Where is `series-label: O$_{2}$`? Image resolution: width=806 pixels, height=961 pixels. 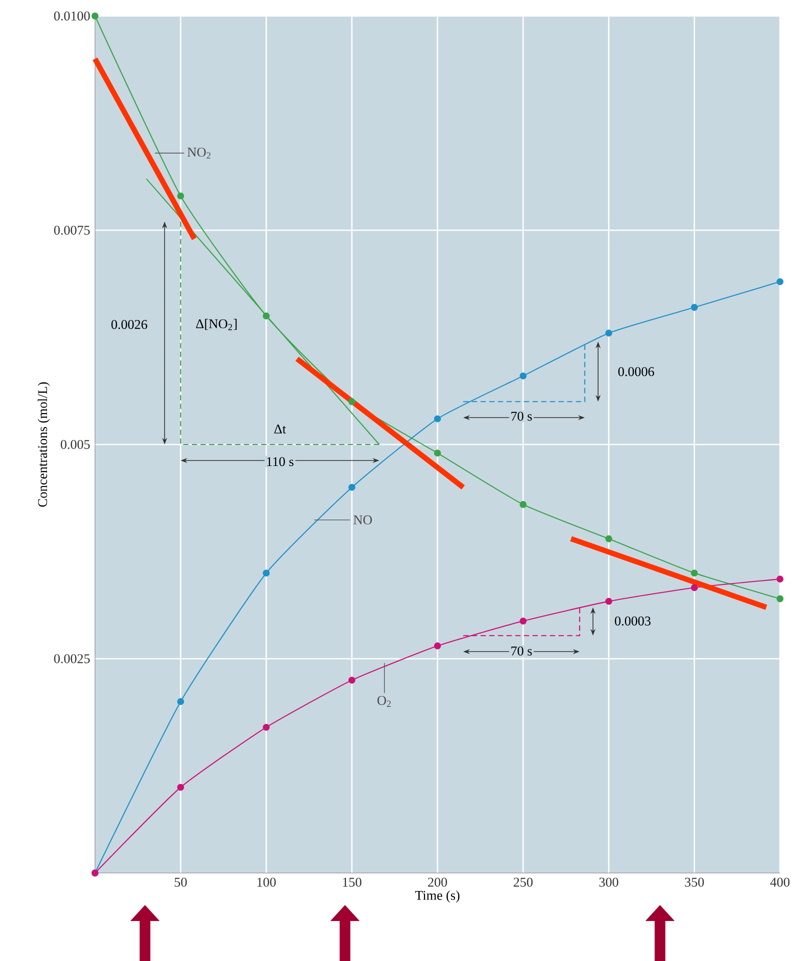 series-label: O$_{2}$ is located at coordinates (384, 701).